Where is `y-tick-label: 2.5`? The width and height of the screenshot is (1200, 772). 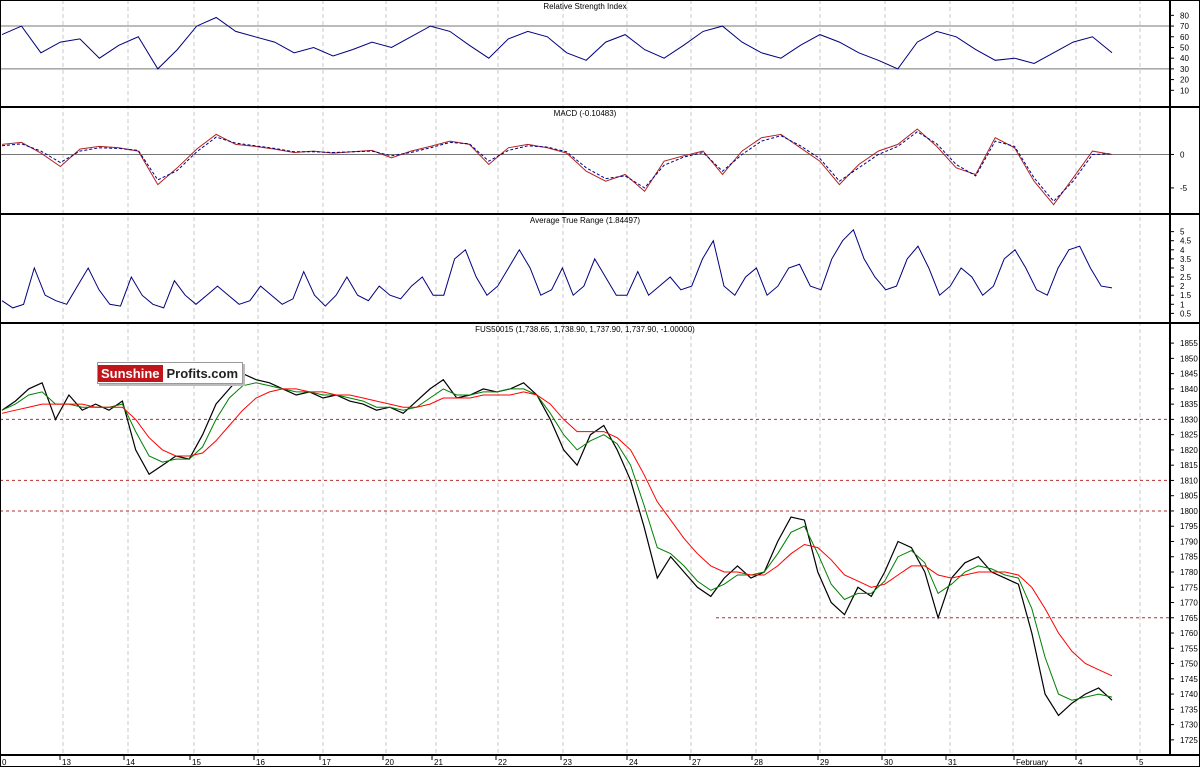 y-tick-label: 2.5 is located at coordinates (1186, 277).